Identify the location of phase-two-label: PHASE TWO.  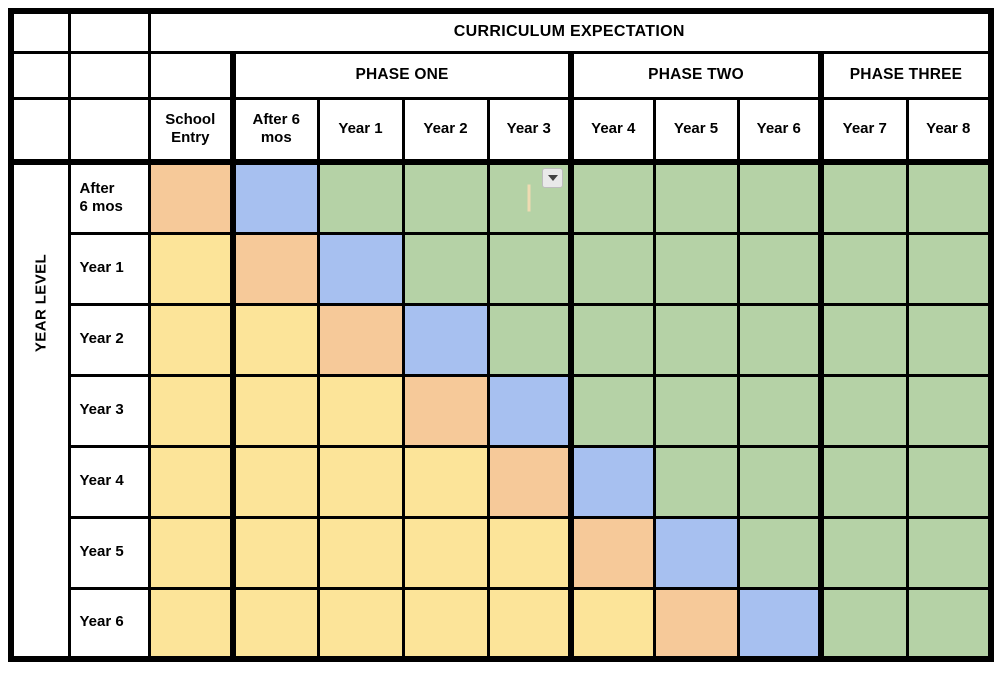
(696, 74).